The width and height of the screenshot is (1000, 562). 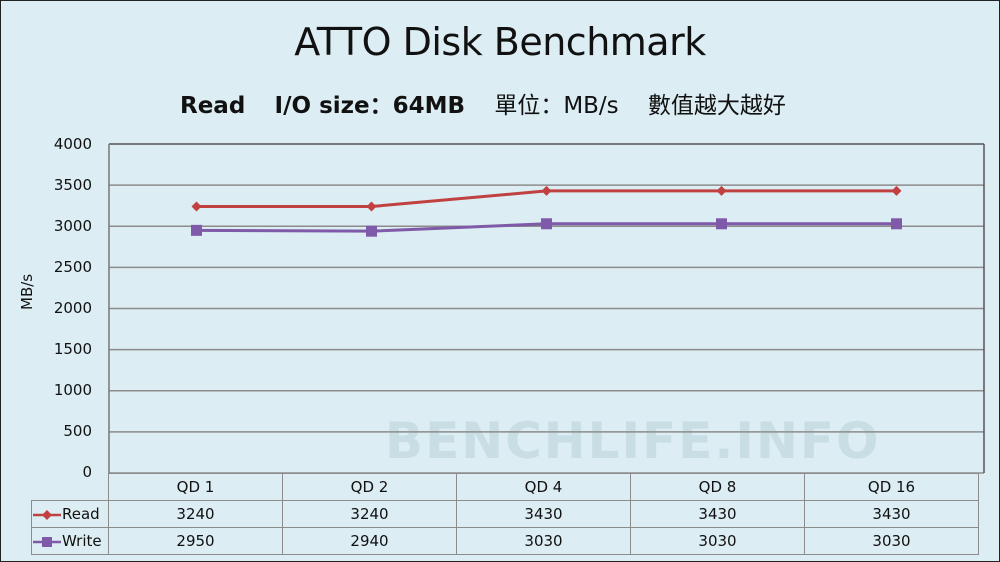 What do you see at coordinates (195, 487) in the screenshot?
I see `category-label: QD 1` at bounding box center [195, 487].